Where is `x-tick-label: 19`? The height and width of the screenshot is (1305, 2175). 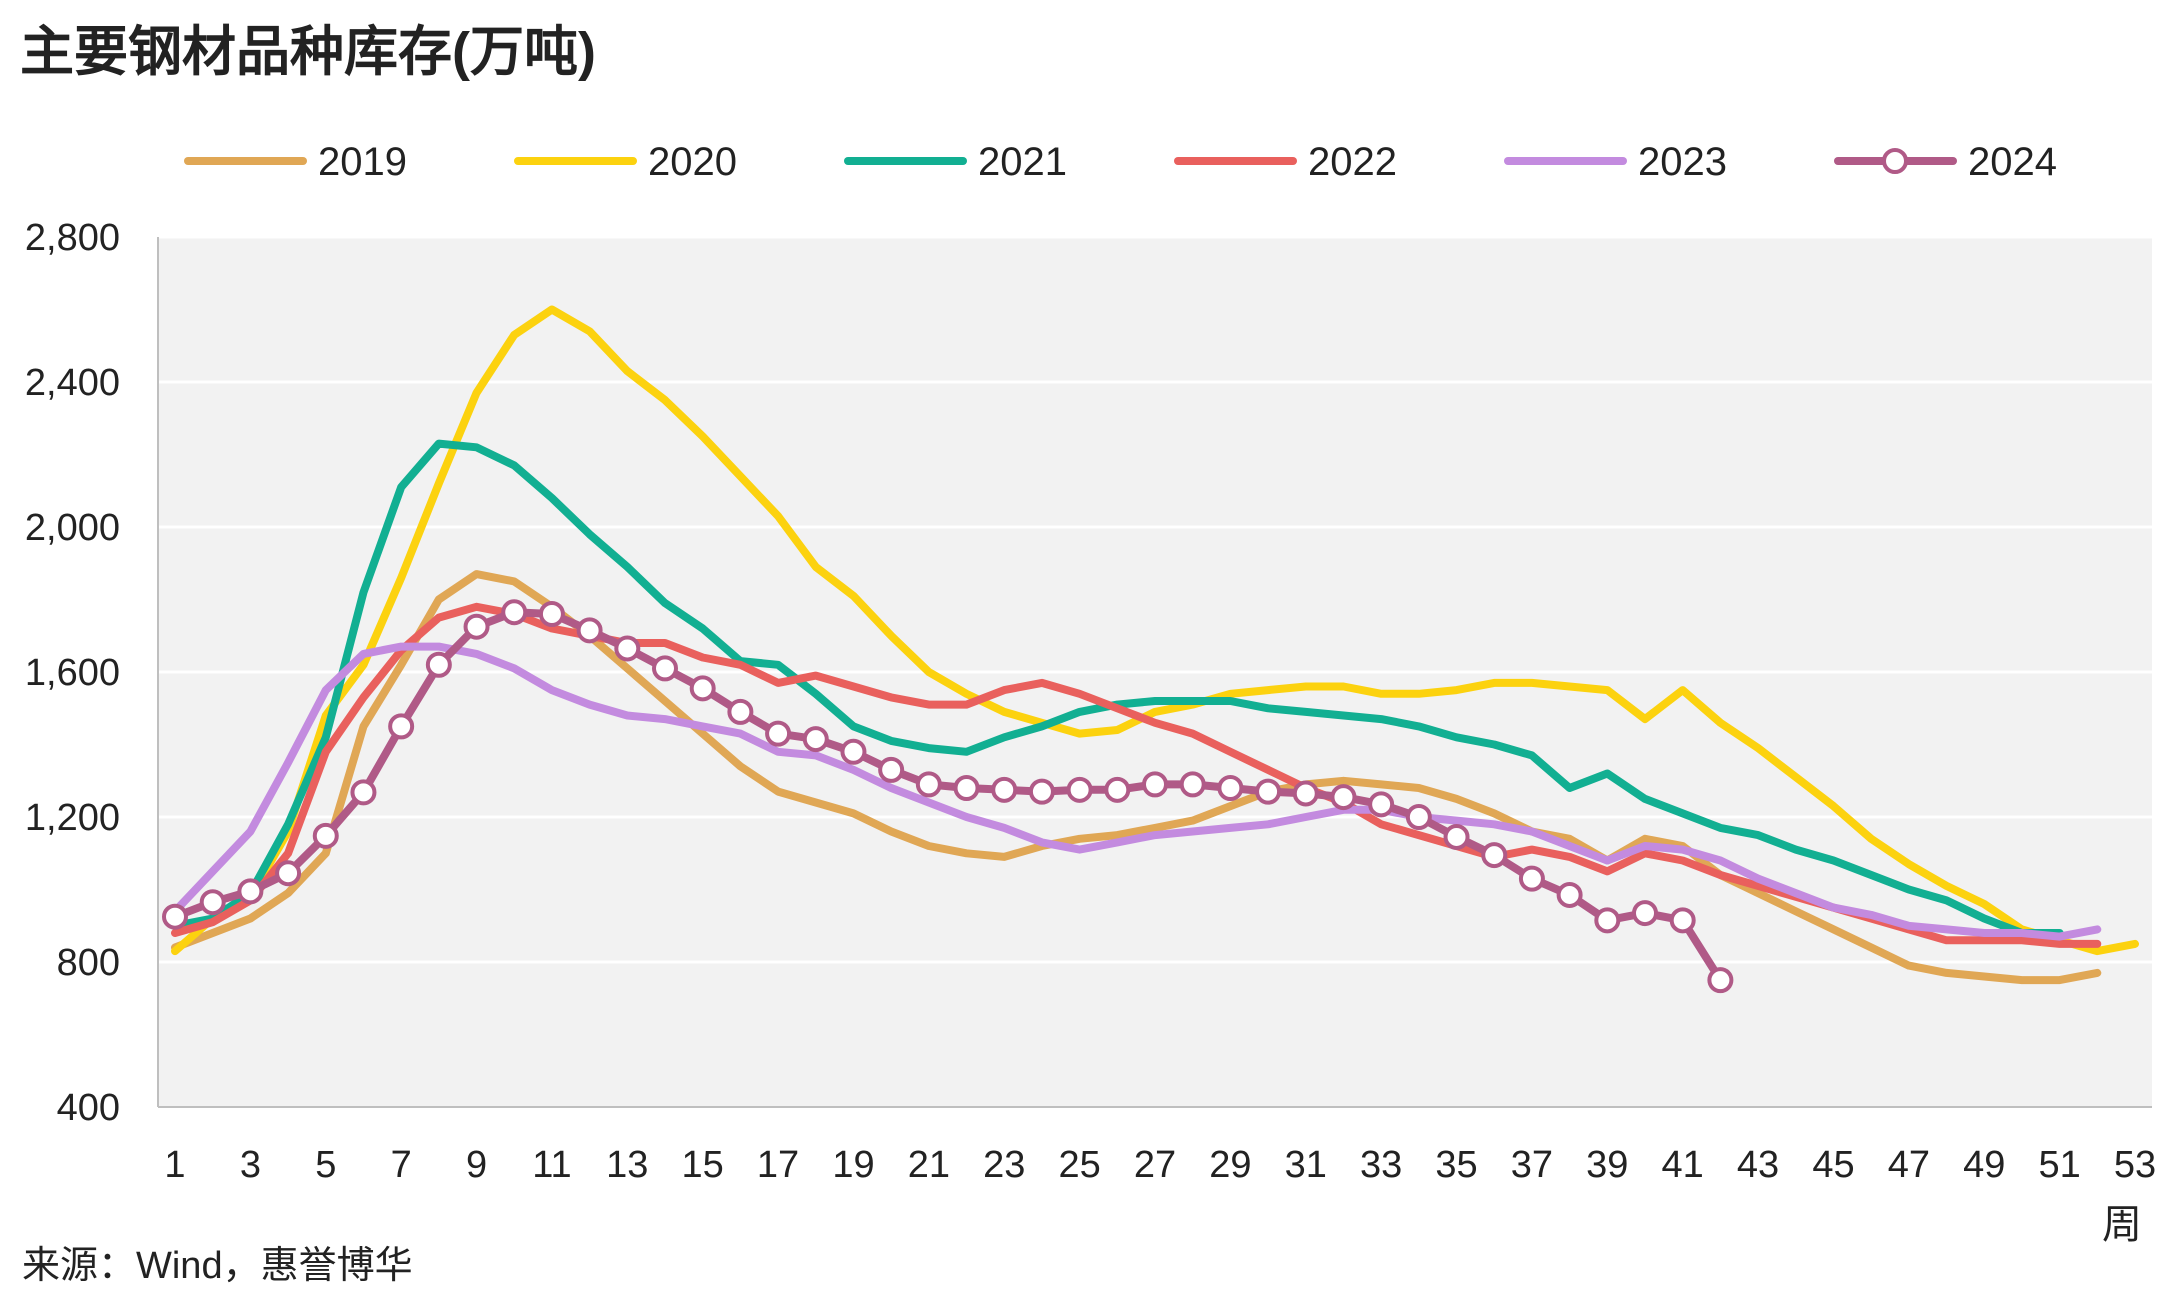
x-tick-label: 19 is located at coordinates (853, 1165).